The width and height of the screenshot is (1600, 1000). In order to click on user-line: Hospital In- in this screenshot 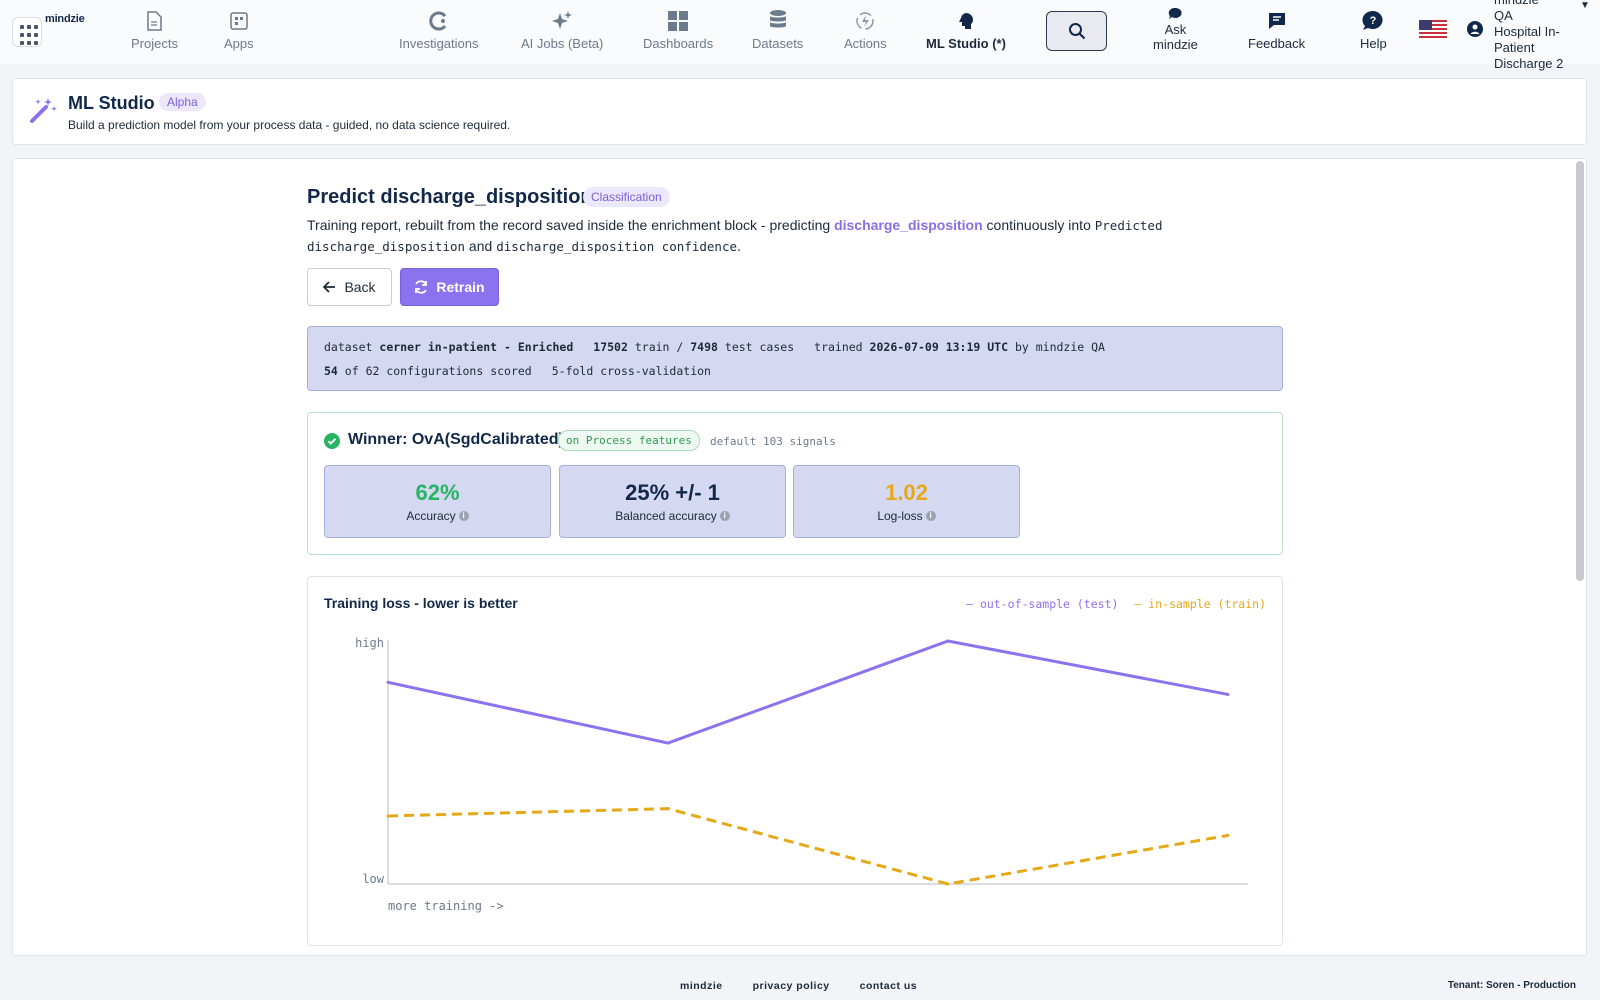, I will do `click(1527, 31)`.